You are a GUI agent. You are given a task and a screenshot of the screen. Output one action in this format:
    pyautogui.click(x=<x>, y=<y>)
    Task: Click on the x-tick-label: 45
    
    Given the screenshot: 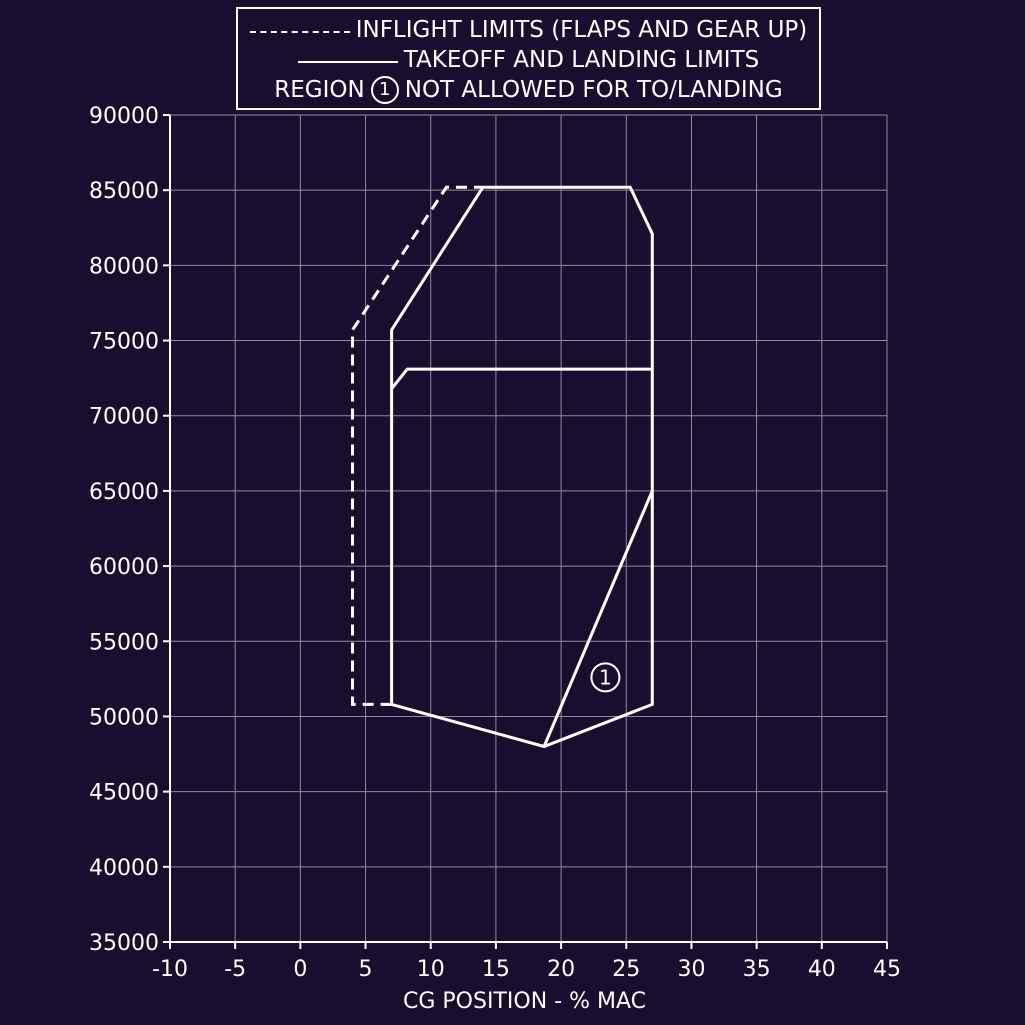 What is the action you would take?
    pyautogui.click(x=887, y=969)
    